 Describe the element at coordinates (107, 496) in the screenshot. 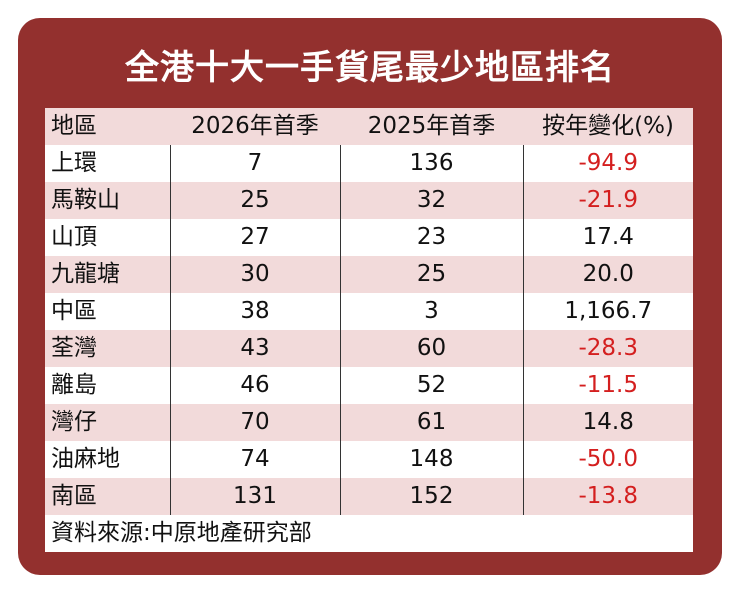

I see `district-cell: 南區` at that location.